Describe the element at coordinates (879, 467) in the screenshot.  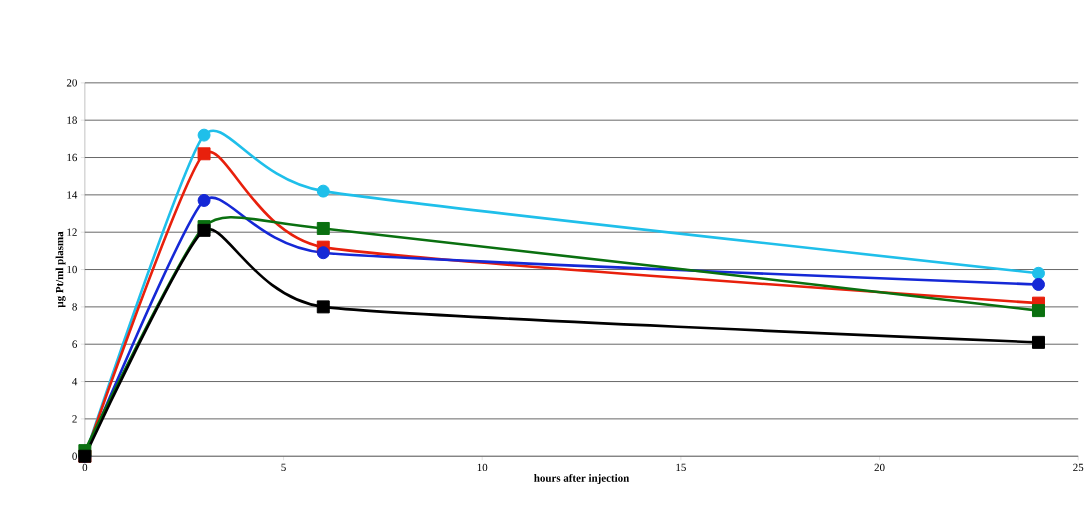
I see `x-tick-label: 20` at that location.